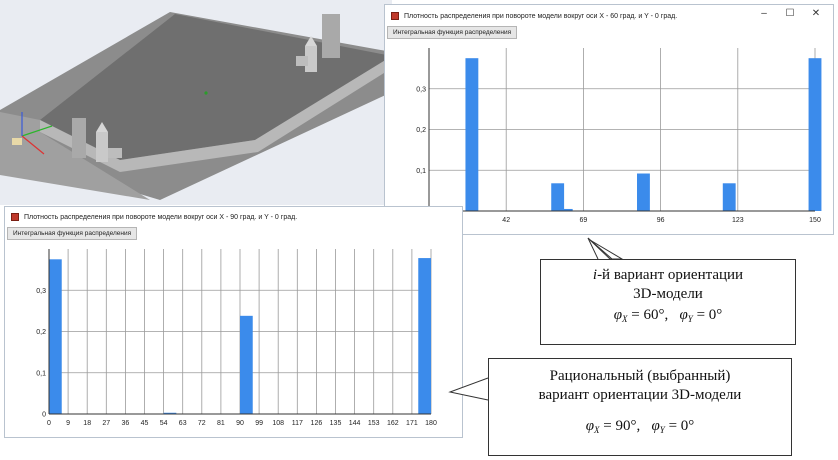 The width and height of the screenshot is (838, 460). Describe the element at coordinates (412, 423) in the screenshot. I see `x-tick-label: 171` at that location.